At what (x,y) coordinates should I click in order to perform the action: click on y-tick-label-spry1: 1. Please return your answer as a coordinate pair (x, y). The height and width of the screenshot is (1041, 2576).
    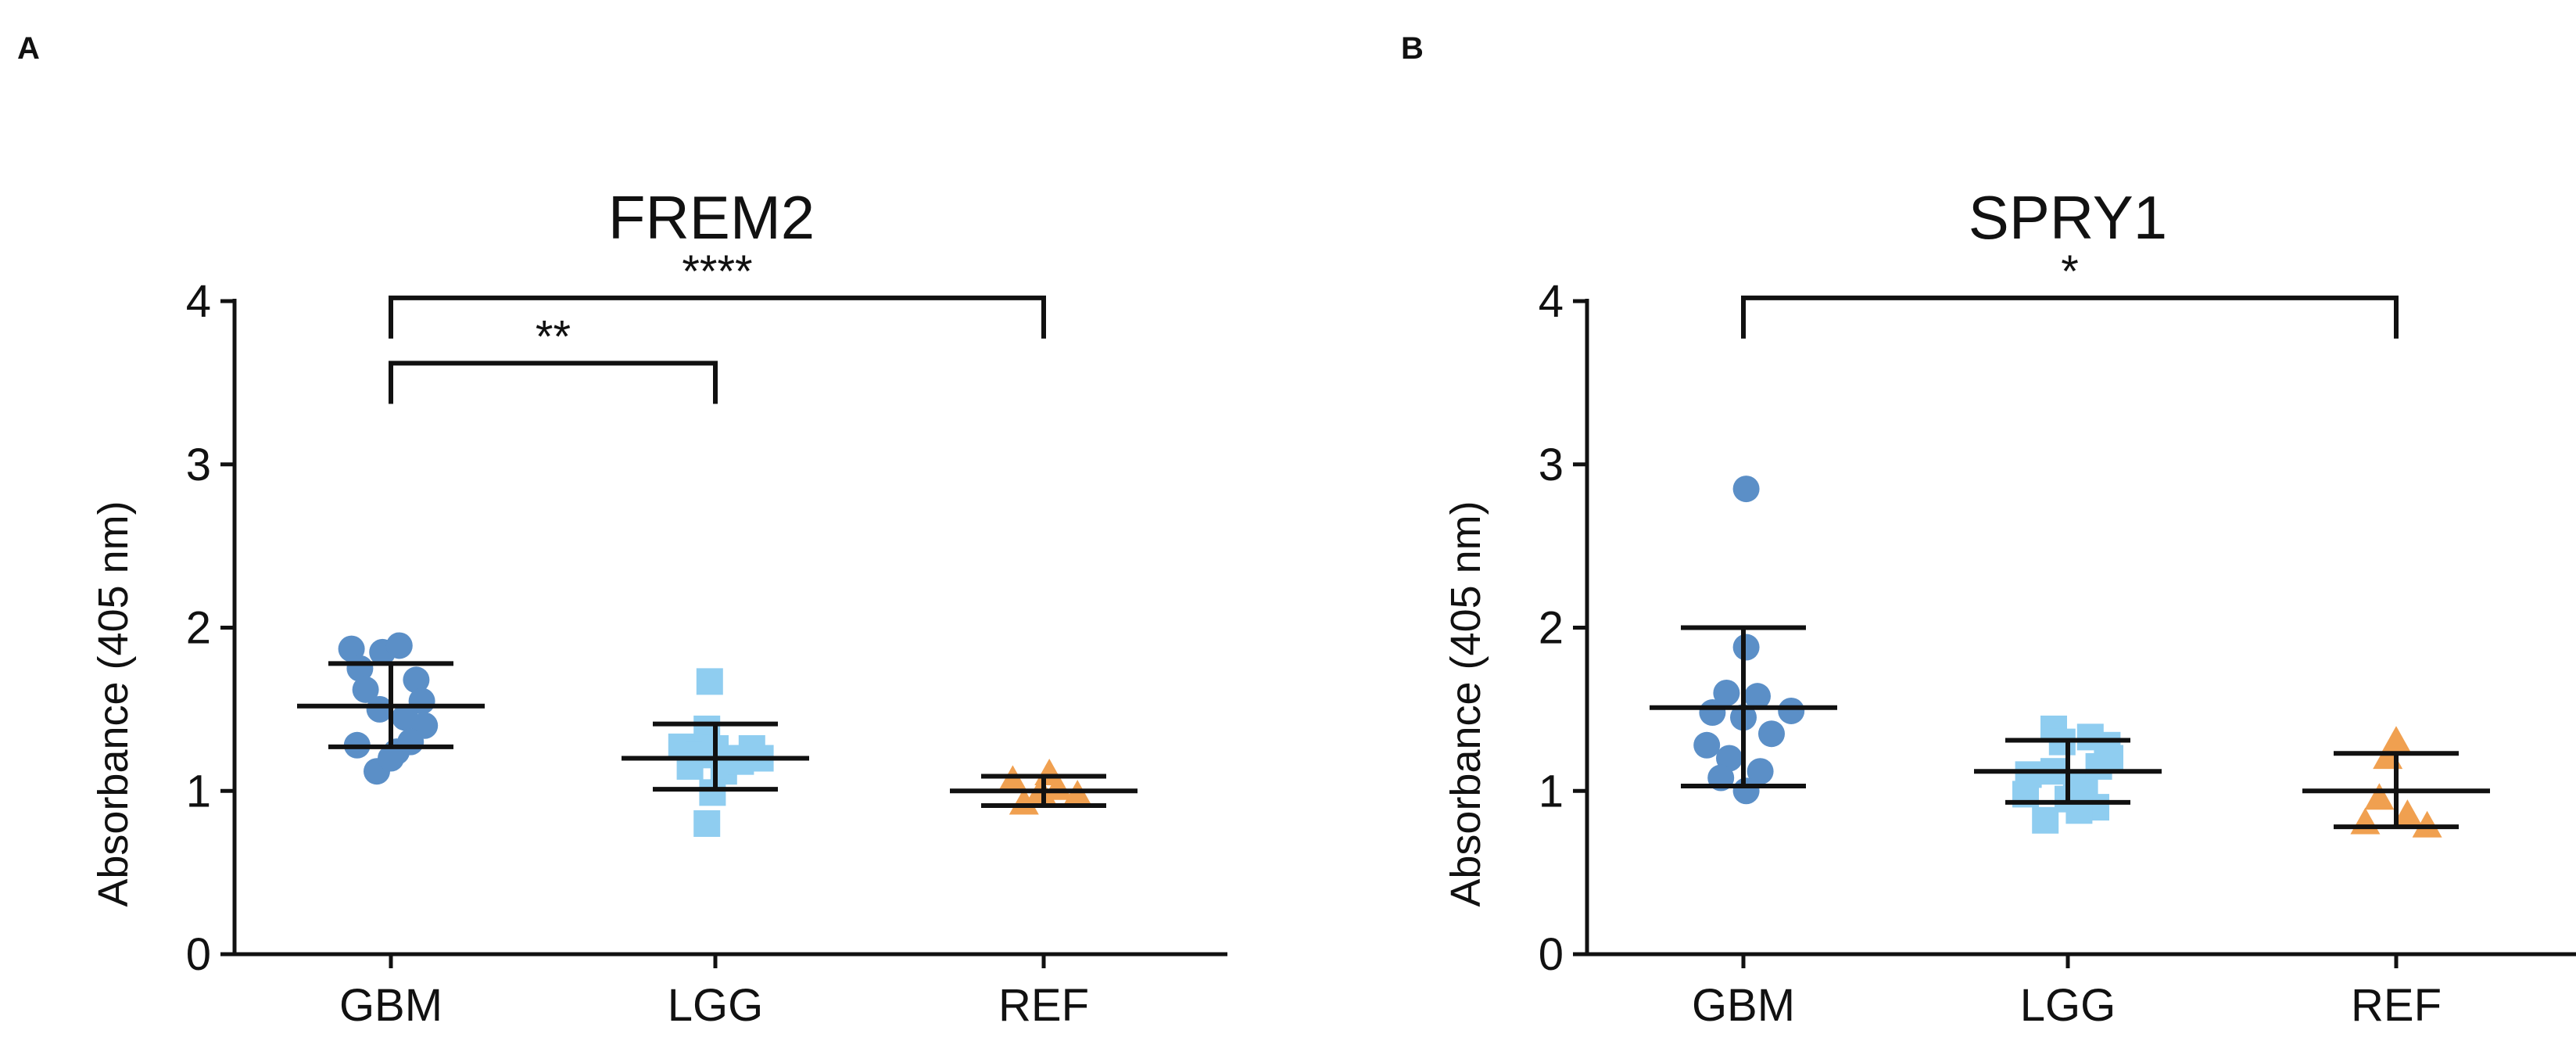
    Looking at the image, I should click on (1551, 791).